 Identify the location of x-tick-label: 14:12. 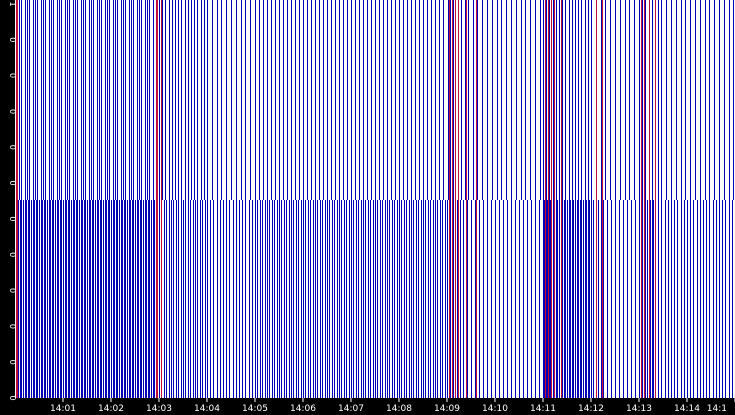
(591, 409).